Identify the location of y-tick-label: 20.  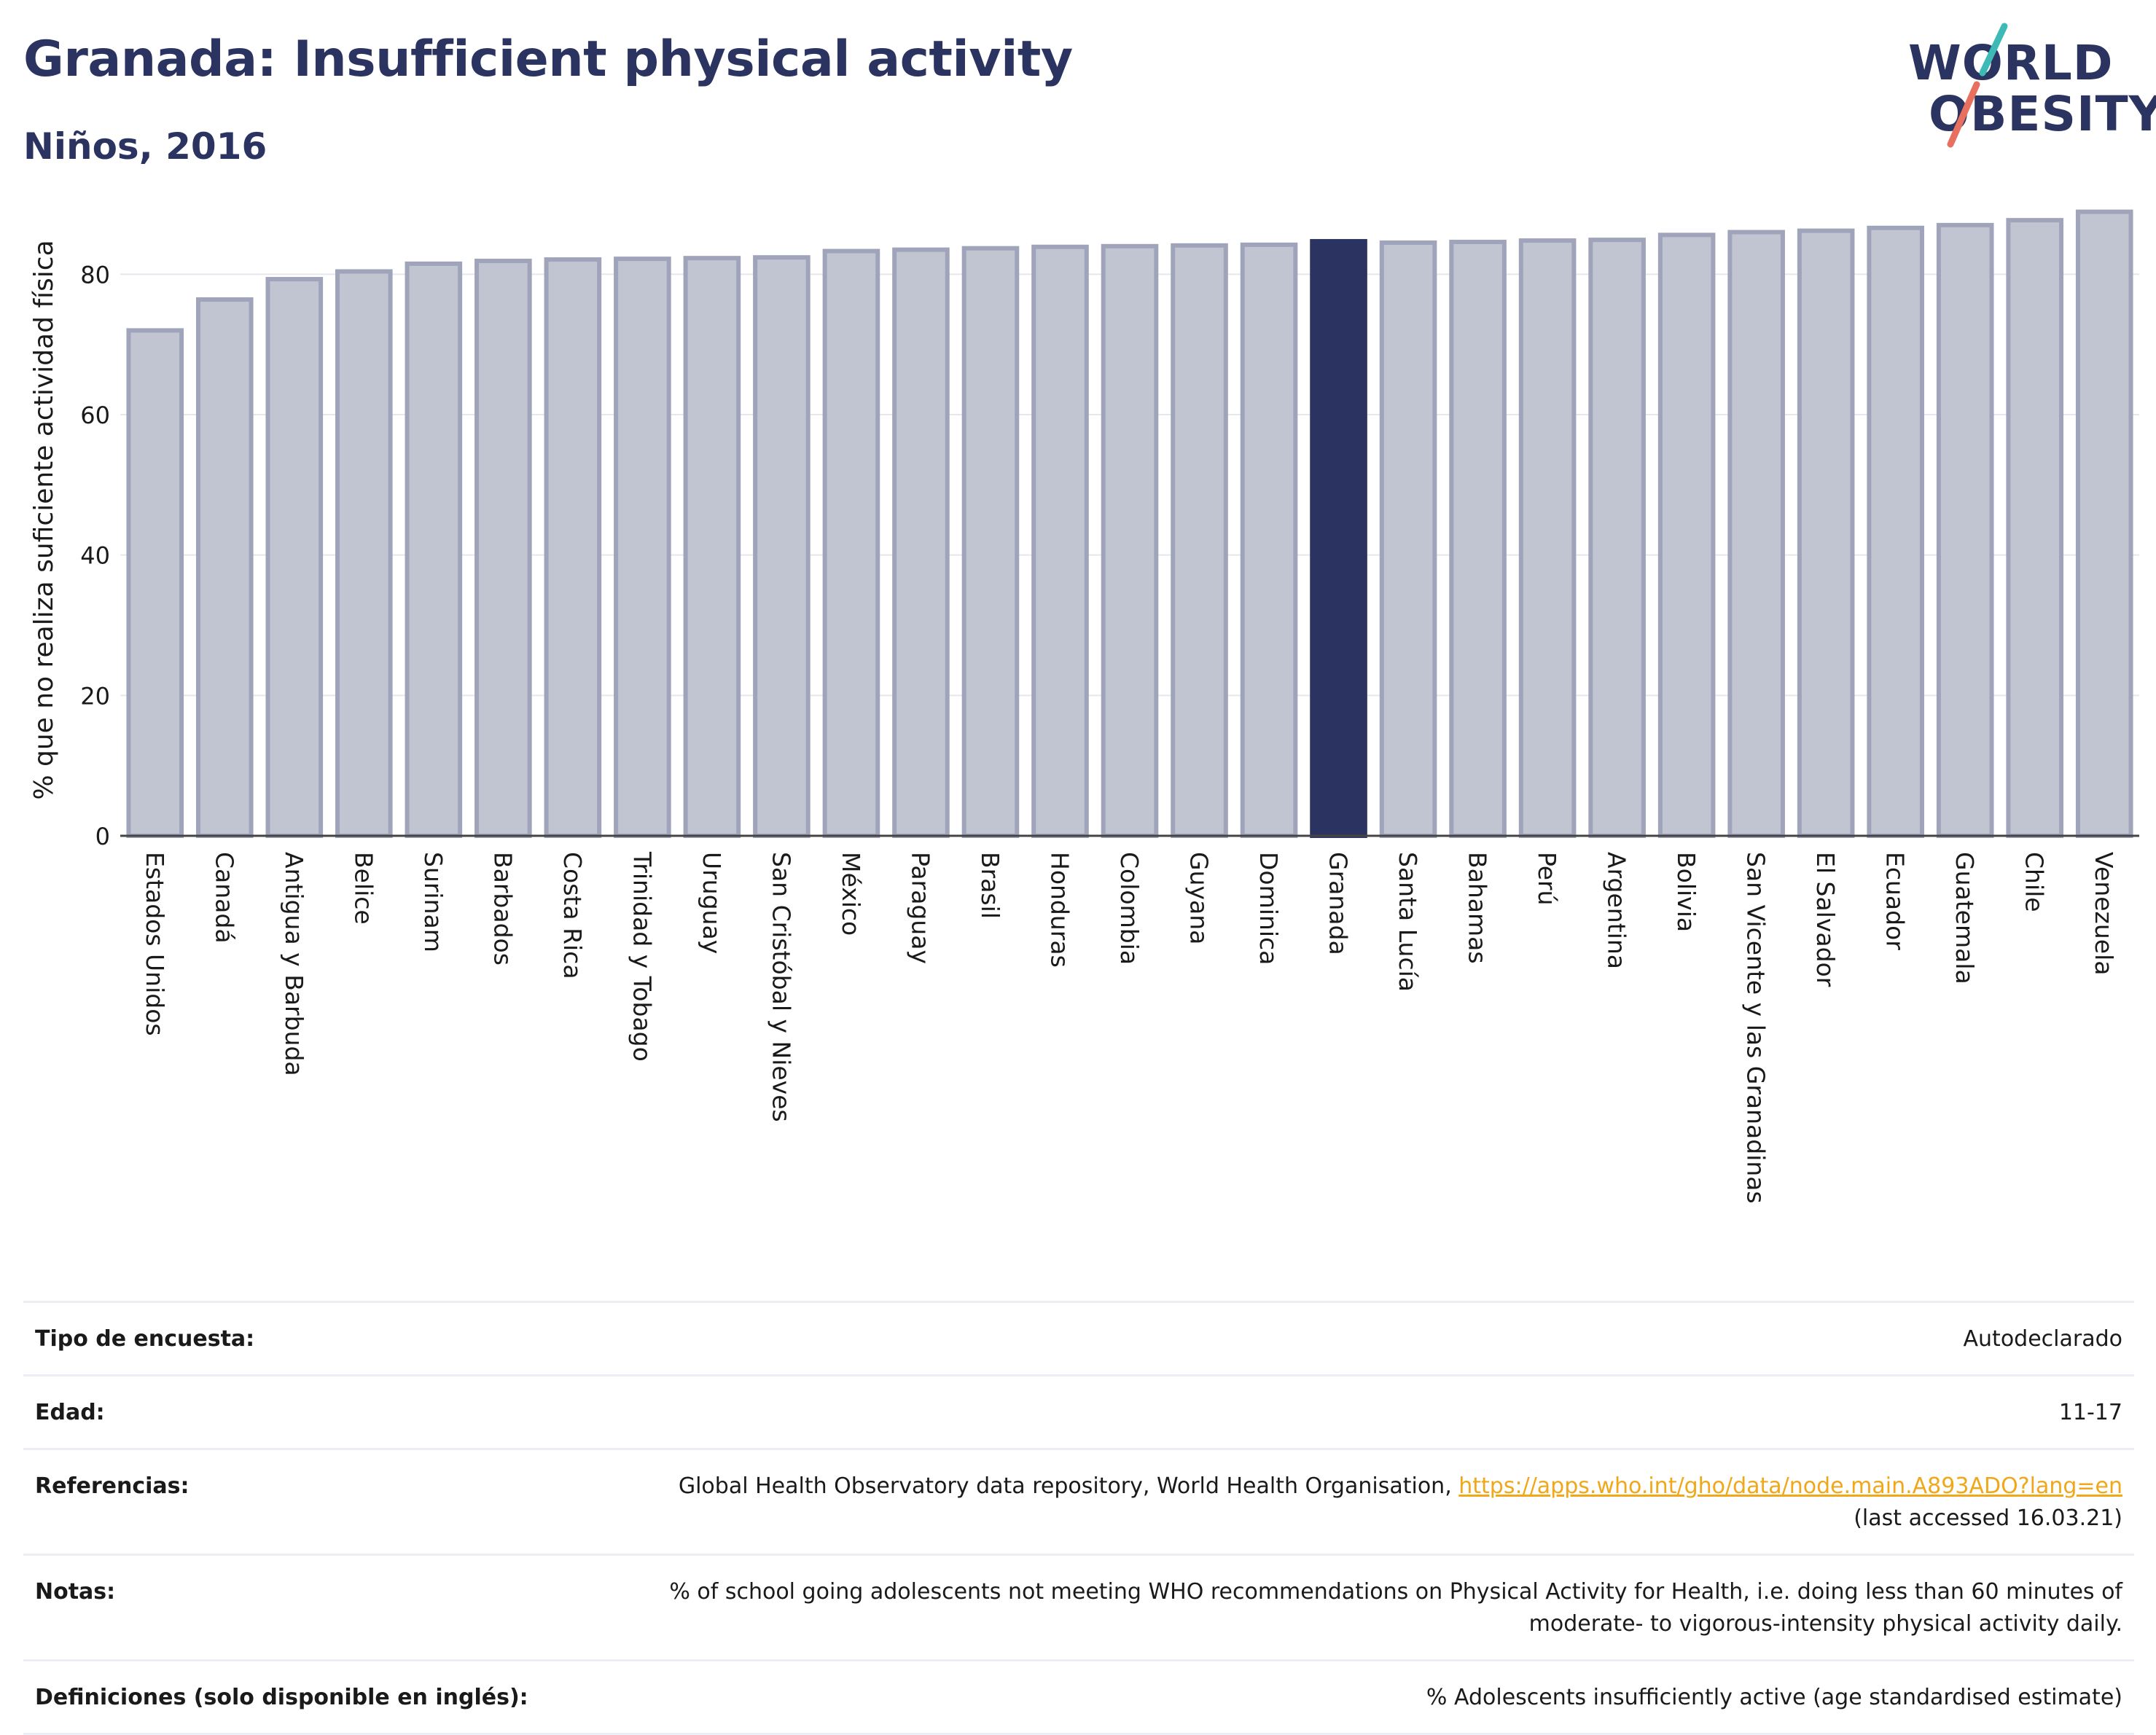
(95, 696).